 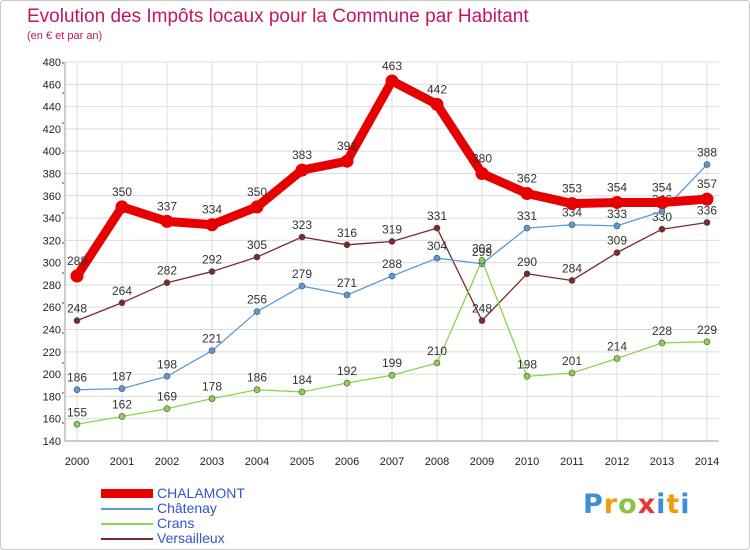 I want to click on proxiti-logo: Proxiti, so click(x=637, y=504).